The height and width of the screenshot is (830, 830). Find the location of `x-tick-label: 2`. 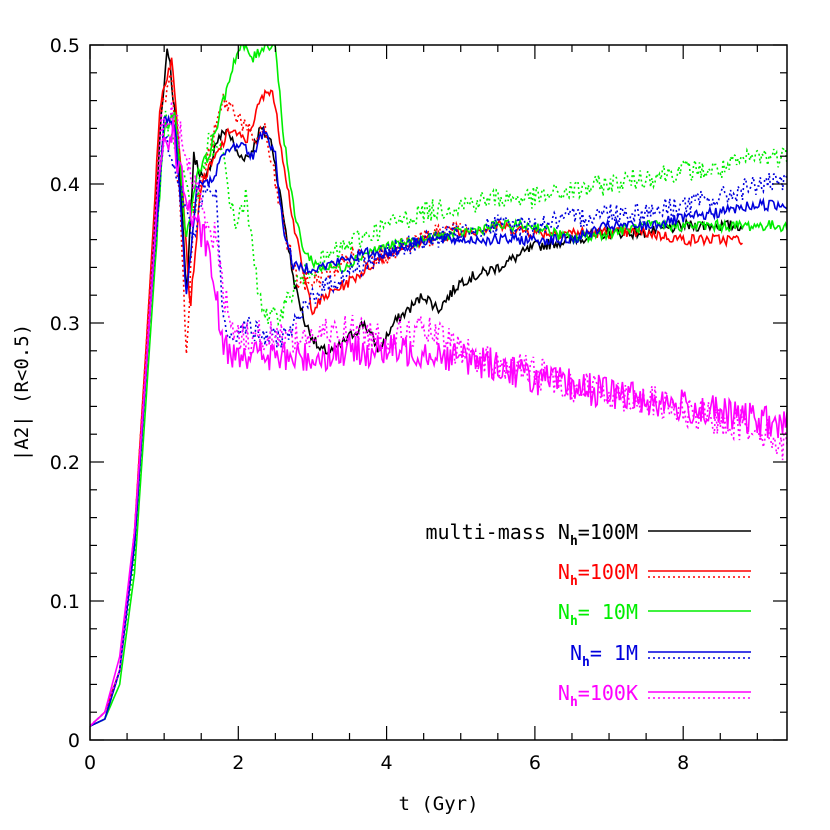

x-tick-label: 2 is located at coordinates (238, 763).